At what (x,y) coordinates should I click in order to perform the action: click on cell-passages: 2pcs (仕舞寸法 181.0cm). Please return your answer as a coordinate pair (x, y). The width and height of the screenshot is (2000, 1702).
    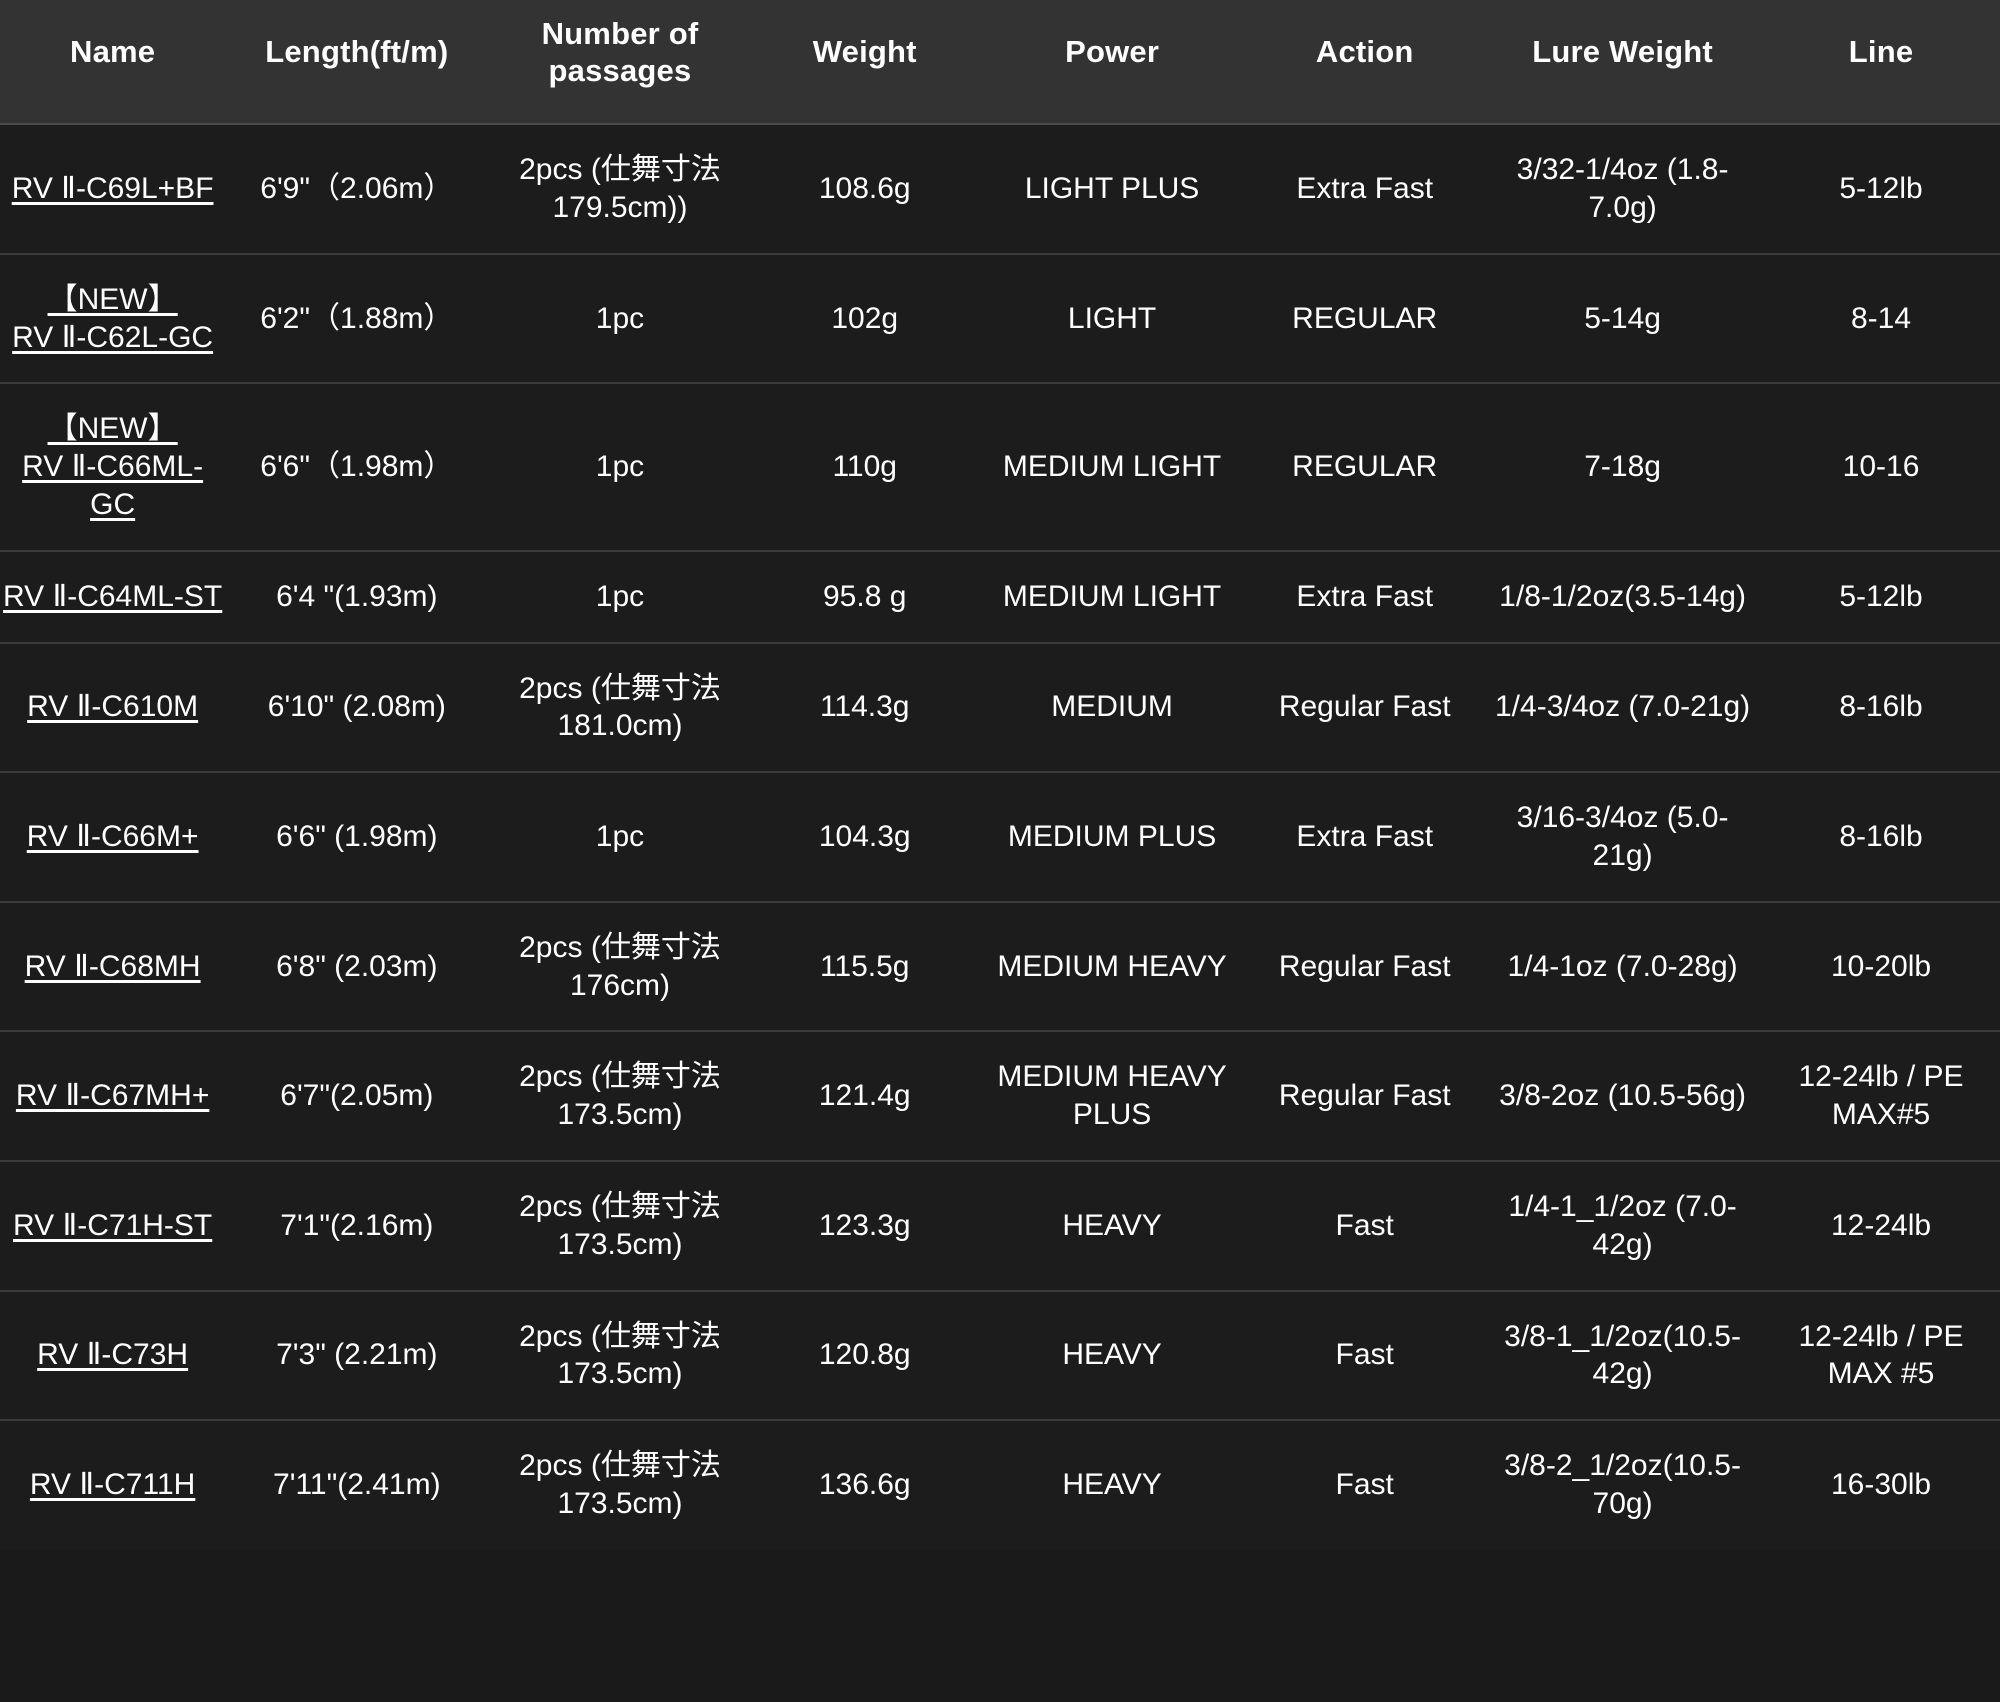
    Looking at the image, I should click on (620, 707).